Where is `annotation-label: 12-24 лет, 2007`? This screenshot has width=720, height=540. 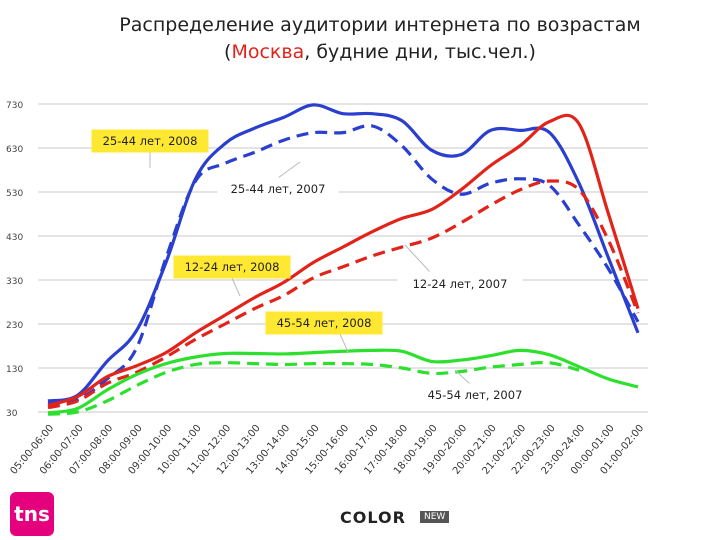
annotation-label: 12-24 лет, 2007 is located at coordinates (460, 284).